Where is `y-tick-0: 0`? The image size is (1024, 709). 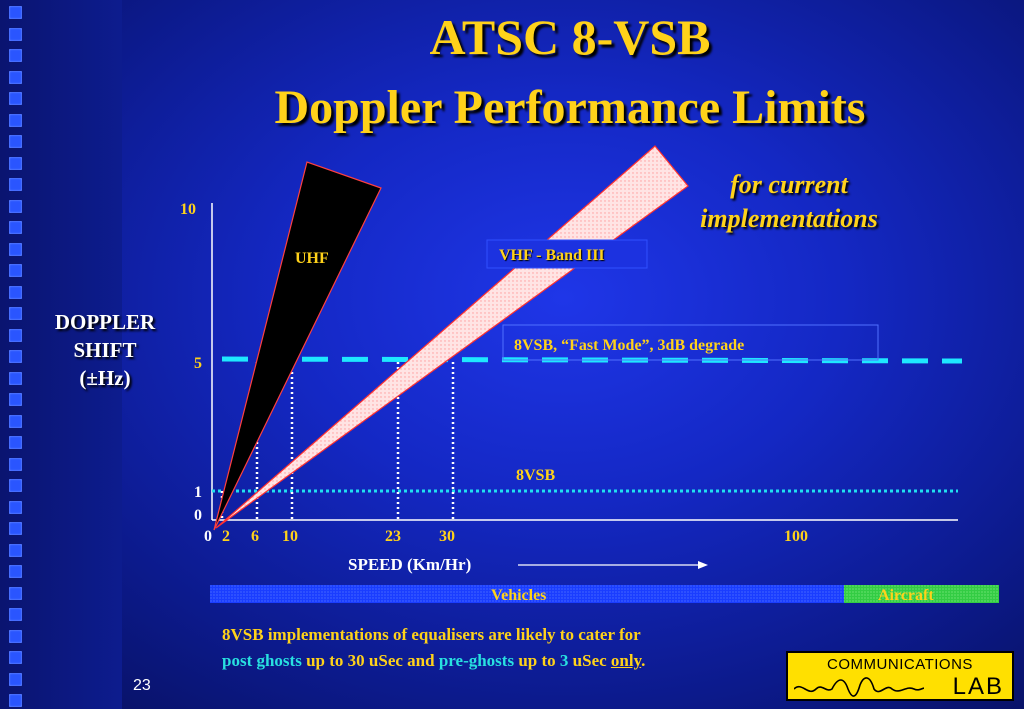
y-tick-0: 0 is located at coordinates (198, 515).